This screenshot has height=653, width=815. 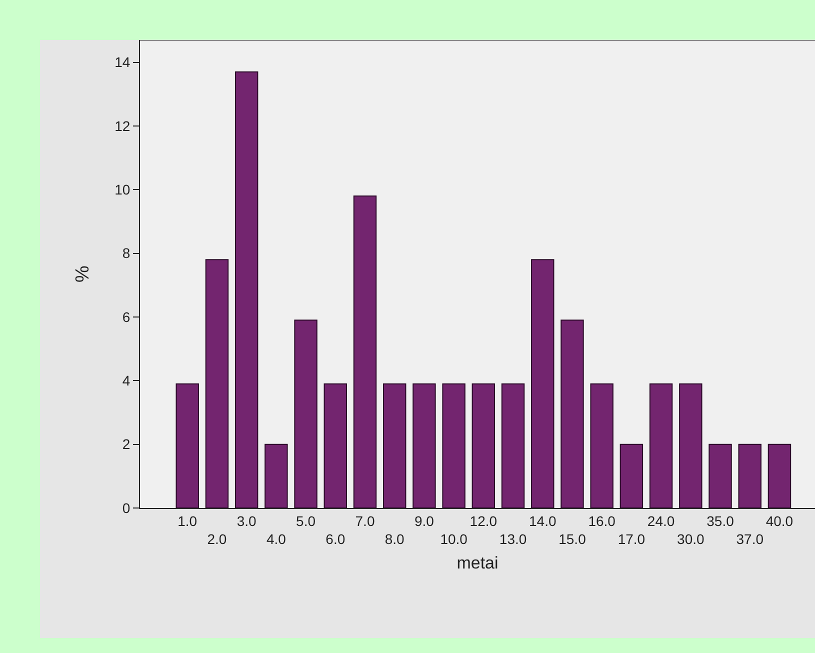 I want to click on y-tick-label: 6, so click(x=126, y=316).